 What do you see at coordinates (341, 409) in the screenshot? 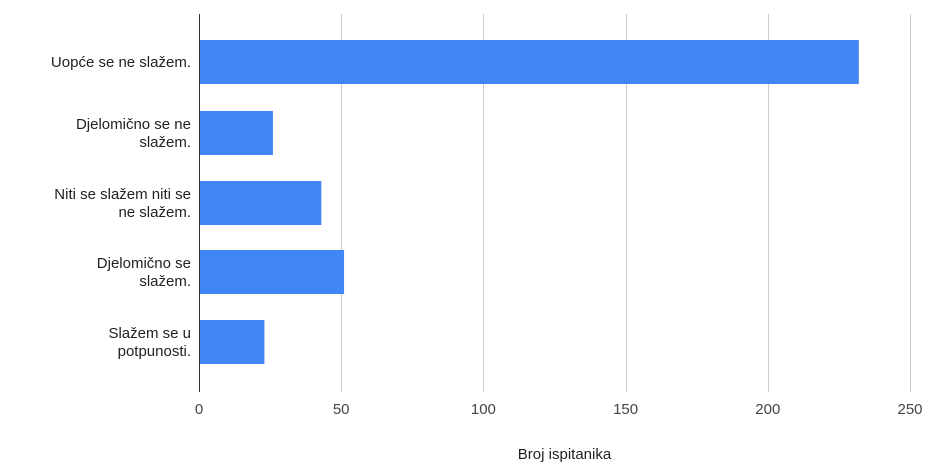
I see `x-tick-label: 50` at bounding box center [341, 409].